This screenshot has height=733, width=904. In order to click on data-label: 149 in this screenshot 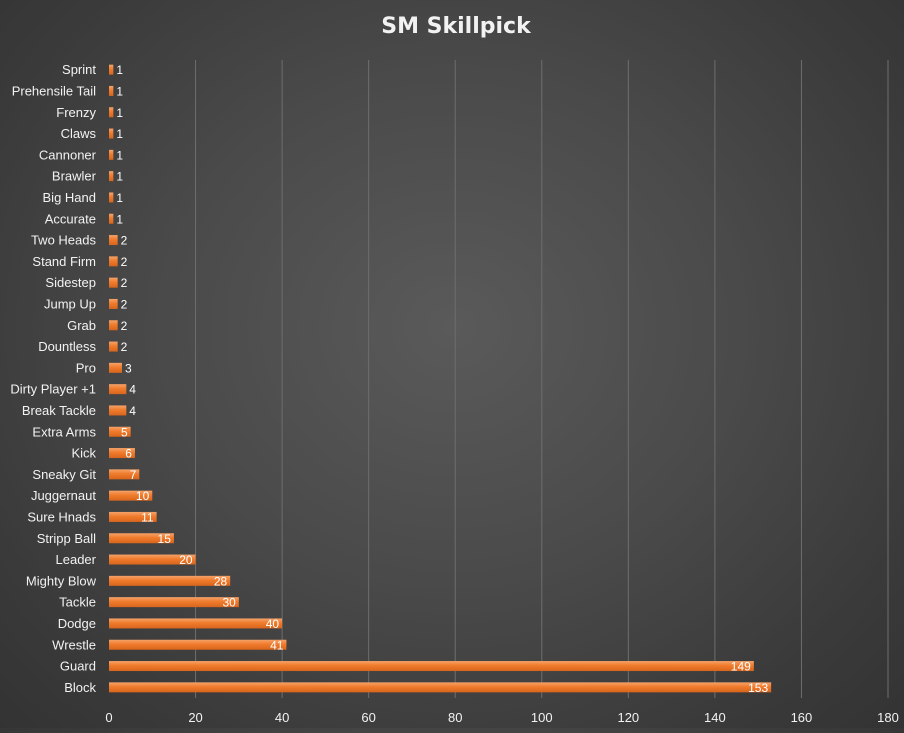, I will do `click(741, 667)`.